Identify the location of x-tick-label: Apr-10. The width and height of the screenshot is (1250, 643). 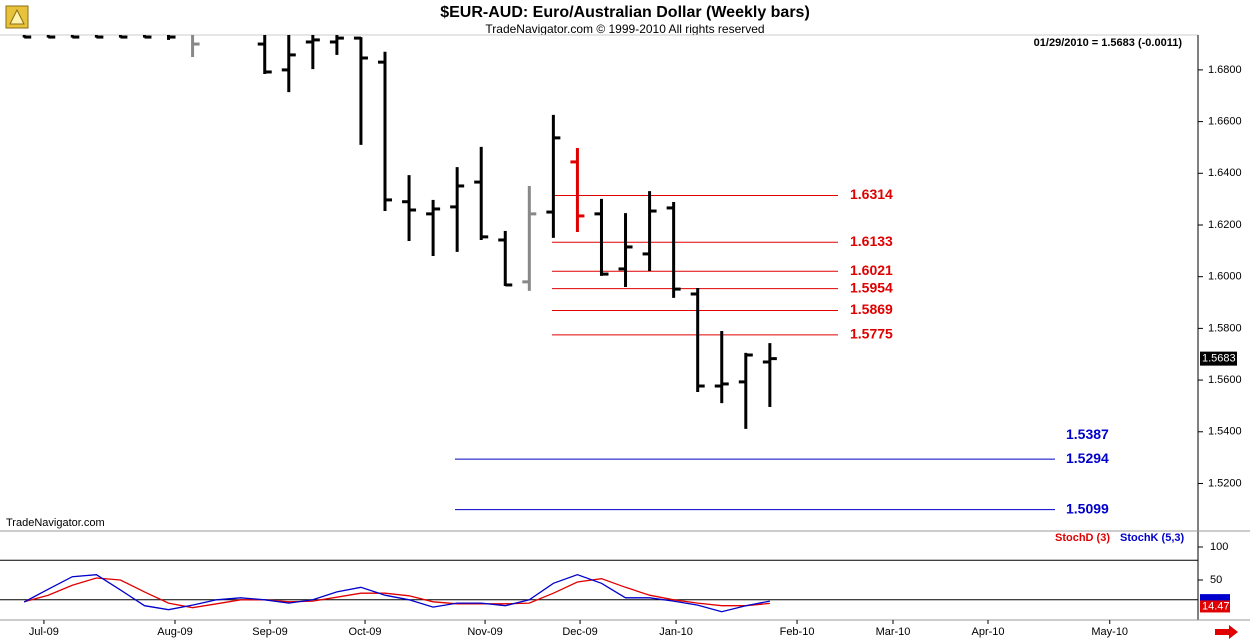
(987, 632).